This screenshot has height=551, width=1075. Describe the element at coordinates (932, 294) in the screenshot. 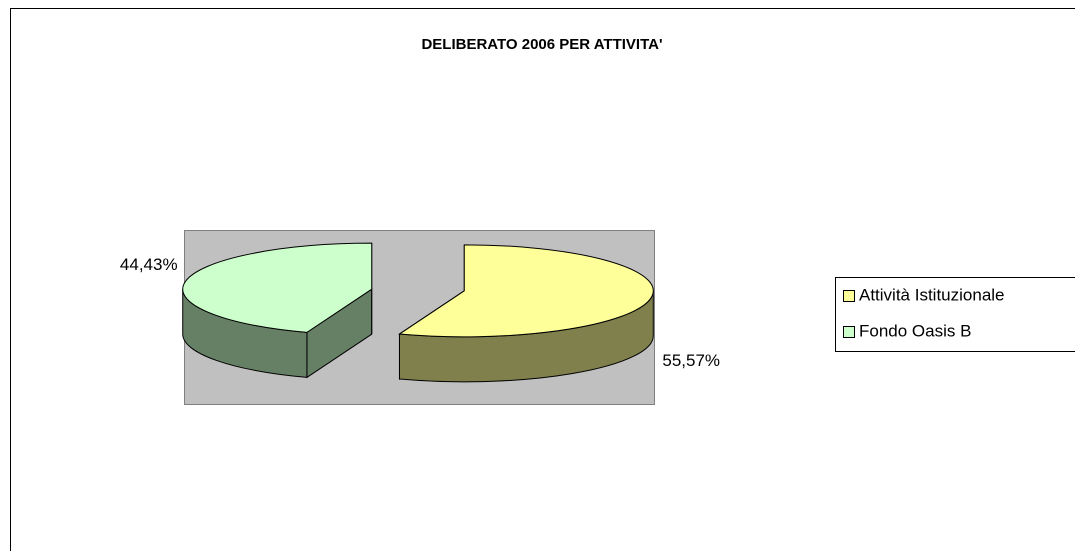

I see `legend-label: Attività Istituzionale` at that location.